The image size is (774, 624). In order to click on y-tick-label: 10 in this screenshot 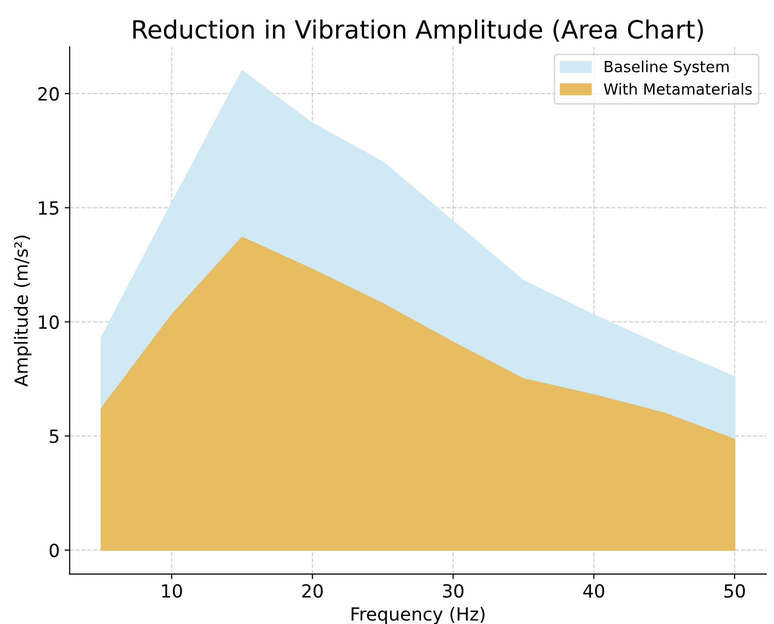, I will do `click(48, 322)`.